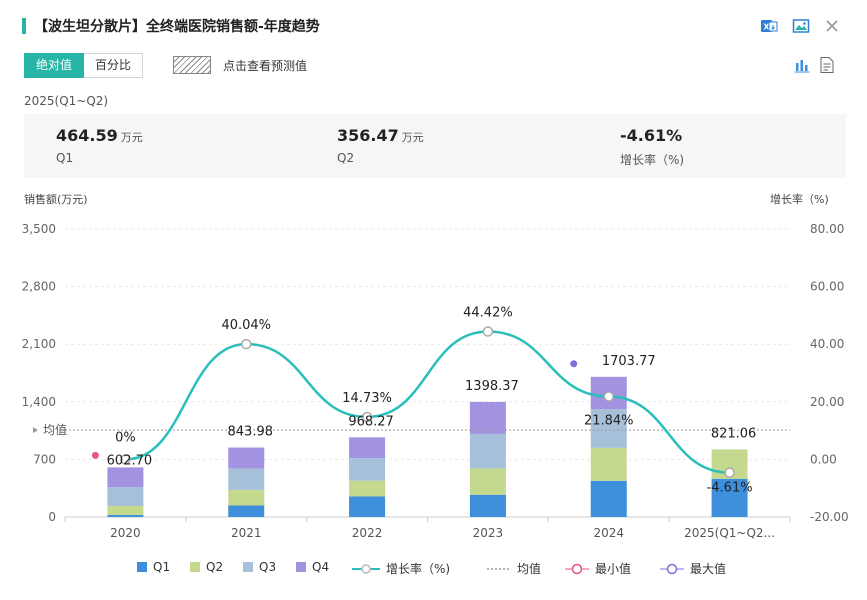 The height and width of the screenshot is (600, 867). I want to click on stat-label: 增长率（%), so click(652, 160).